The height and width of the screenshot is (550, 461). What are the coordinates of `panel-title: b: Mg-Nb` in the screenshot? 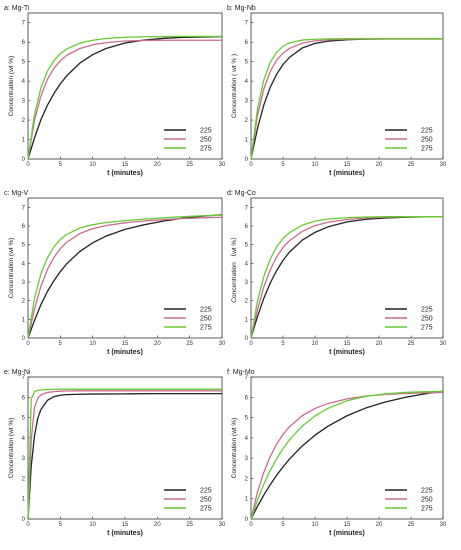 It's located at (241, 8).